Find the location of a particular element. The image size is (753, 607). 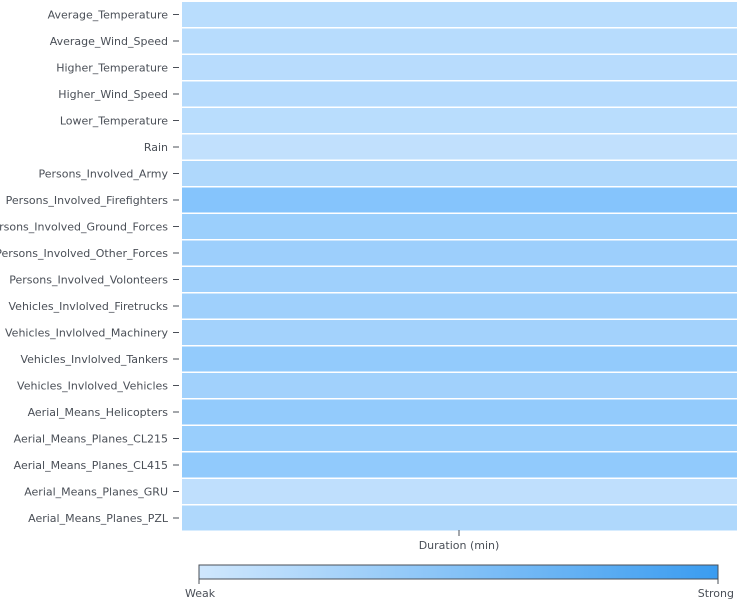

x-axis: Duration (min) is located at coordinates (459, 541).